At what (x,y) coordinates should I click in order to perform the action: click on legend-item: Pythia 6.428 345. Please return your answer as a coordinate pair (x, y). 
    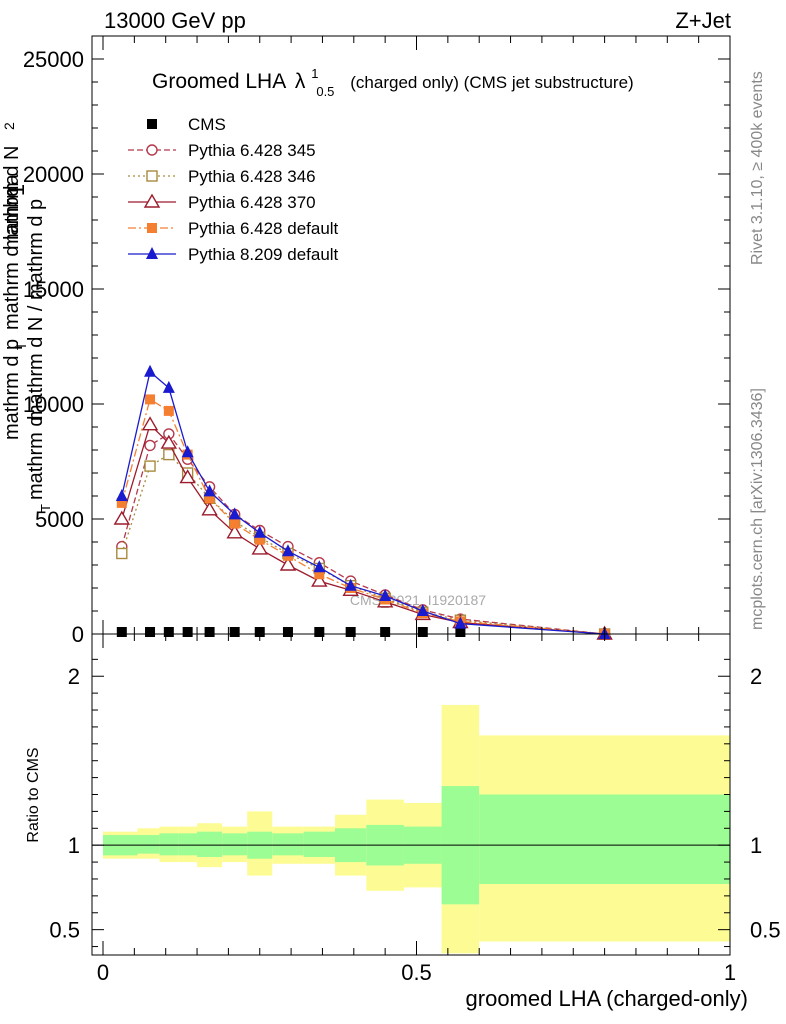
    Looking at the image, I should click on (222, 150).